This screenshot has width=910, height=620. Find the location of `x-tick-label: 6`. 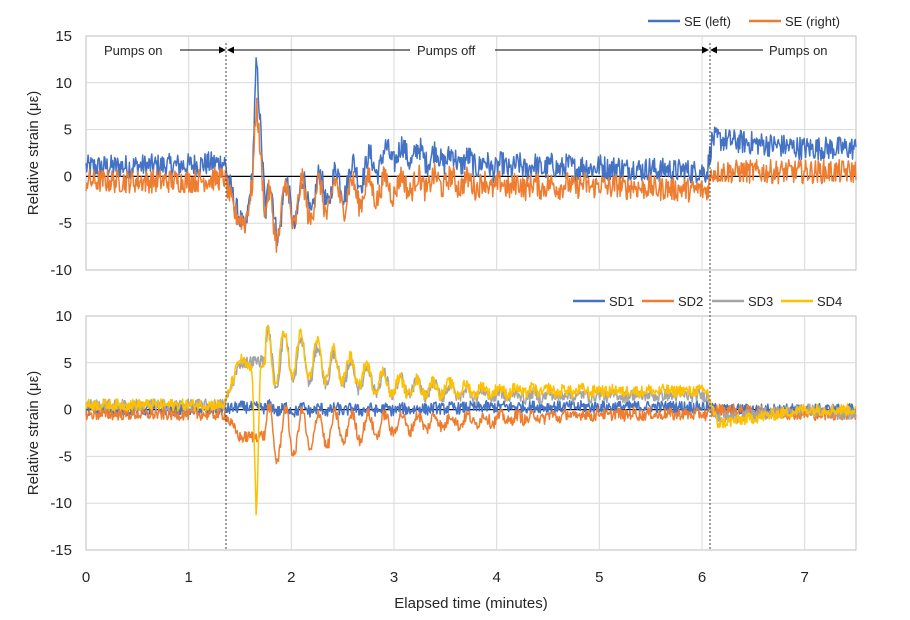

x-tick-label: 6 is located at coordinates (702, 577).